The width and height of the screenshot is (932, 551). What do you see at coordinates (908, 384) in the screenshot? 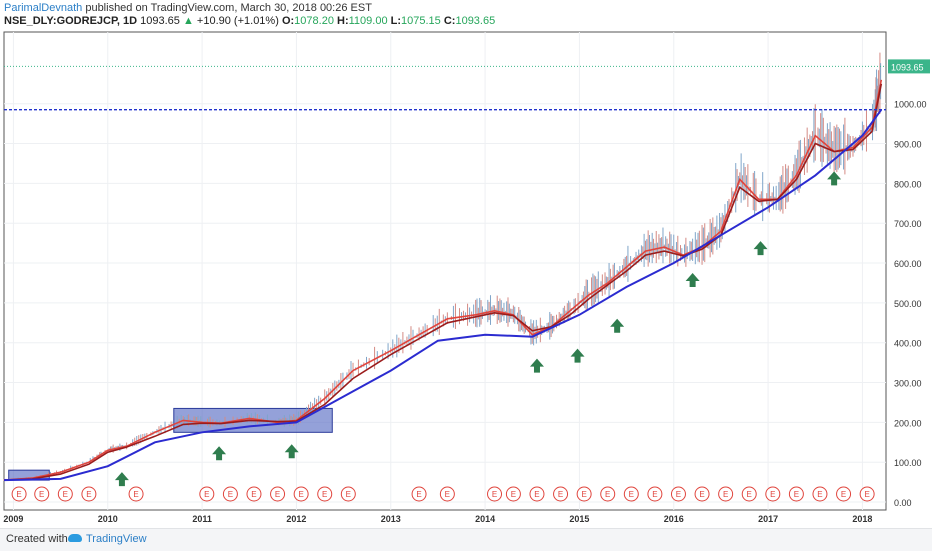
I see `y-tick-label: 300.00` at bounding box center [908, 384].